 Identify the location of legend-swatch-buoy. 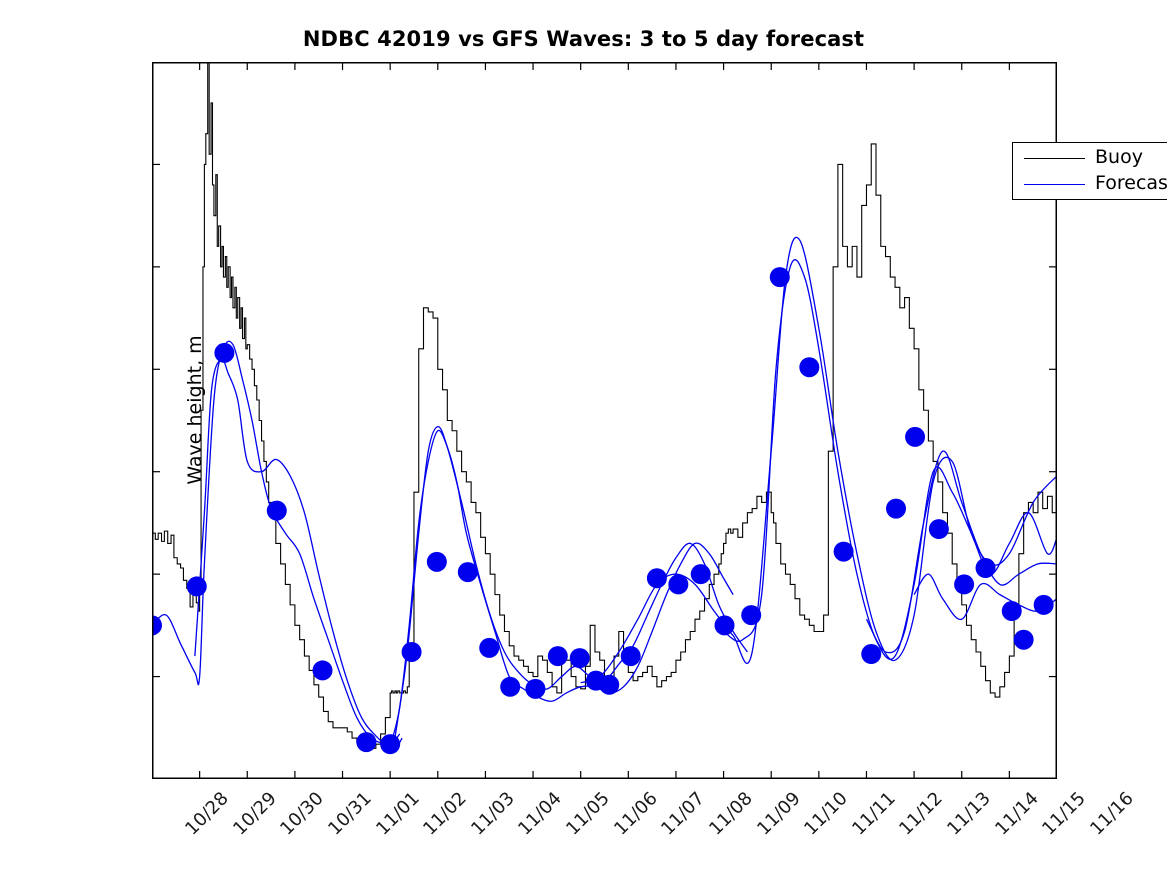
(1054, 158).